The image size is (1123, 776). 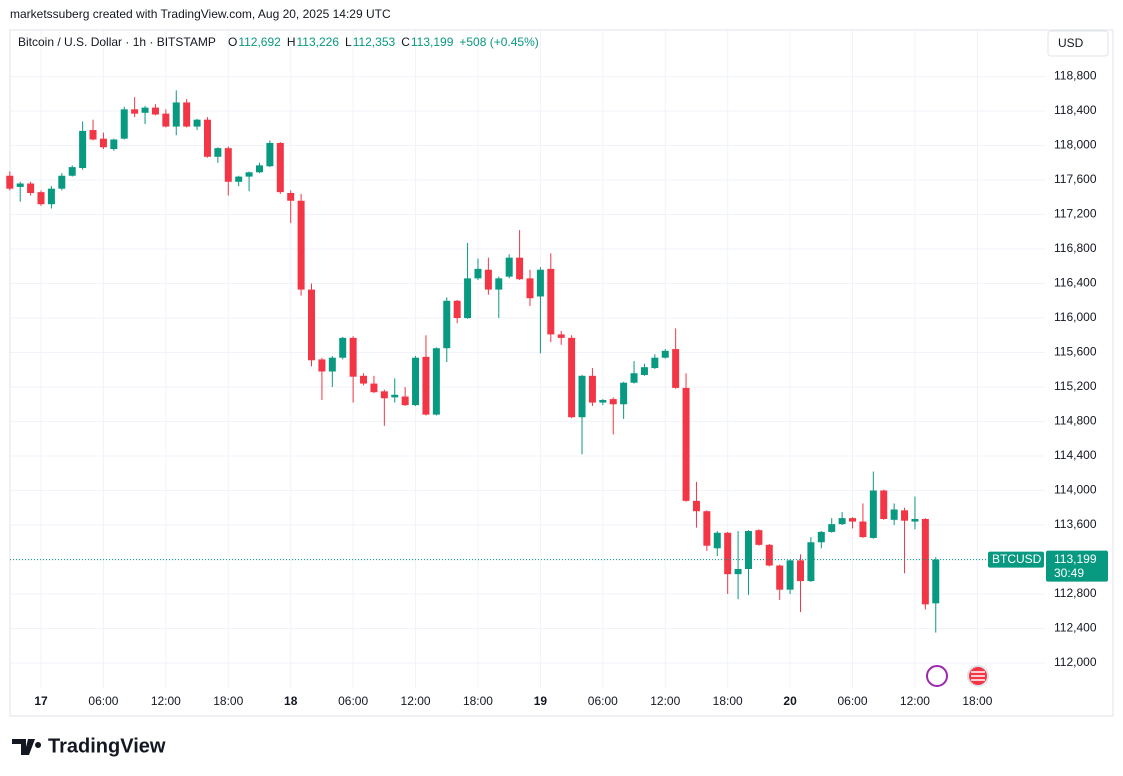 What do you see at coordinates (1075, 179) in the screenshot?
I see `y-tick-label: 117,600` at bounding box center [1075, 179].